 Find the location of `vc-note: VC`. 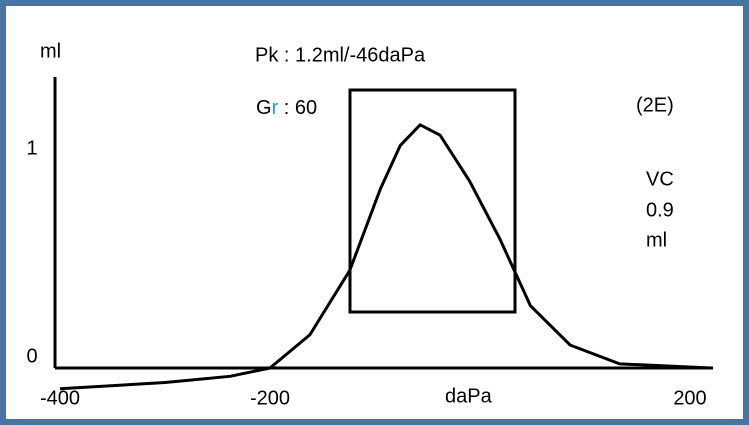

vc-note: VC is located at coordinates (660, 179).